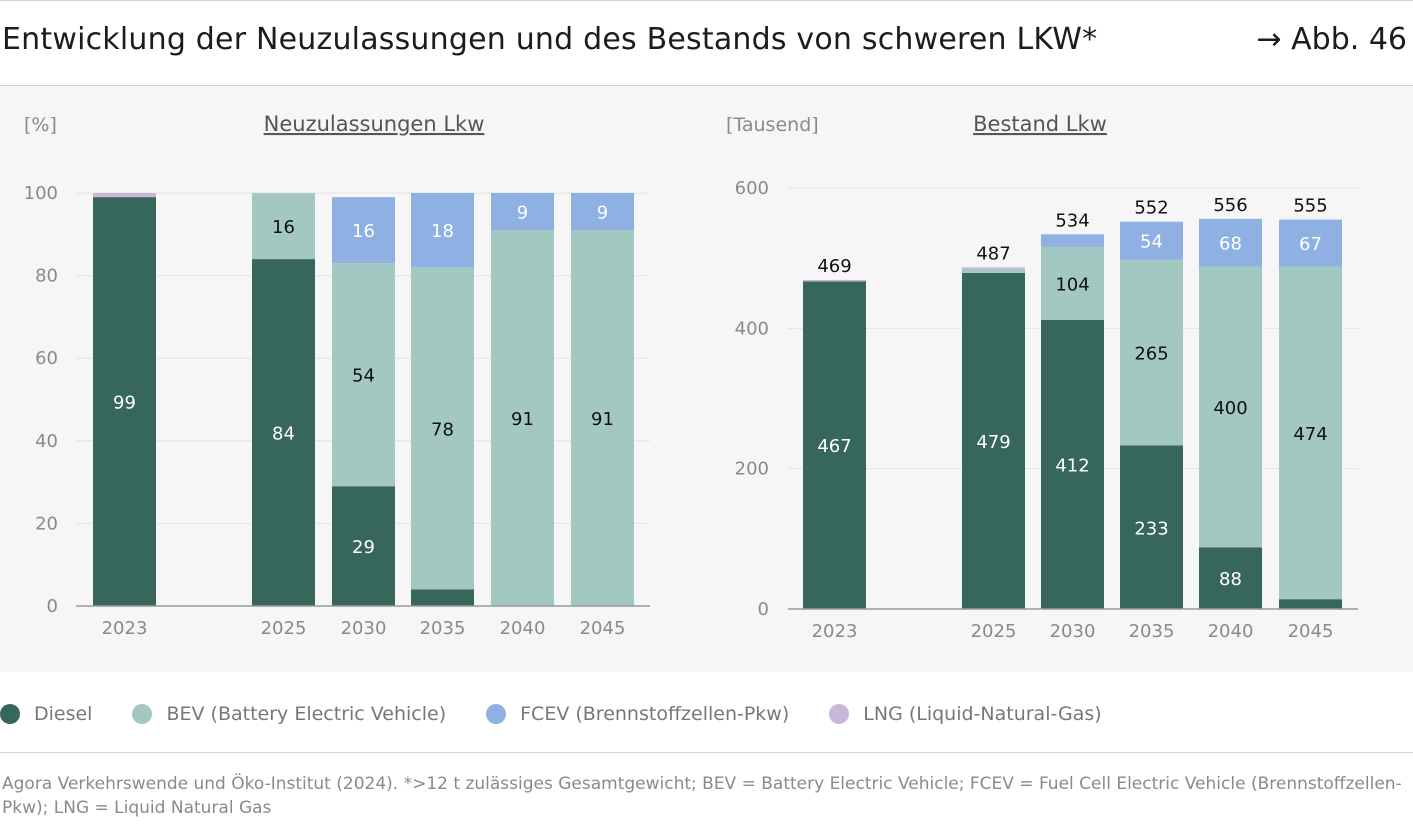 The image size is (1413, 834). Describe the element at coordinates (284, 628) in the screenshot. I see `chart-0-x-tick-label-2025: 2025` at that location.